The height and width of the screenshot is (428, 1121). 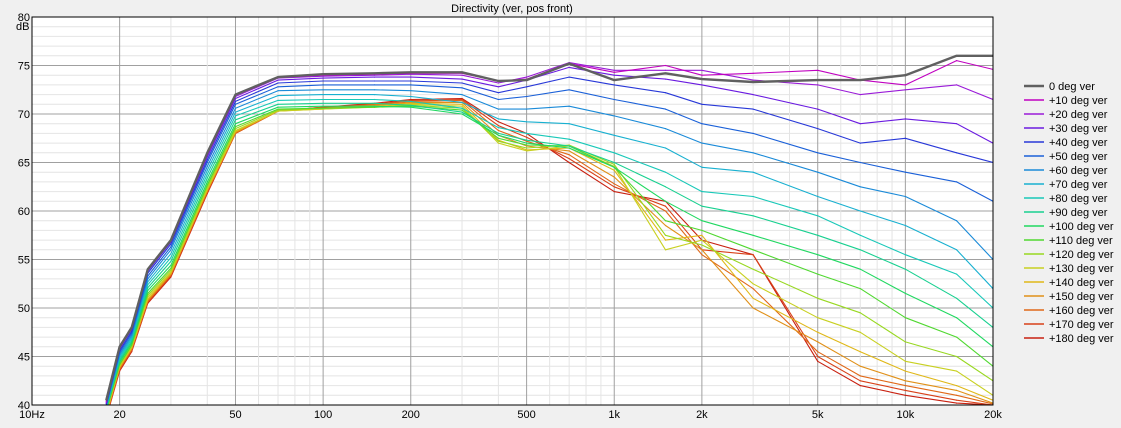 What do you see at coordinates (24, 18) in the screenshot?
I see `y-tick-label: 80` at bounding box center [24, 18].